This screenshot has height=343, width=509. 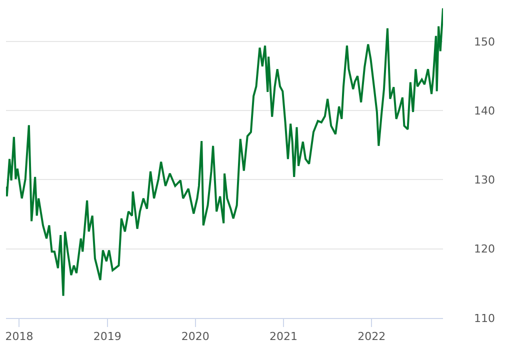 I want to click on y-tick-label: 130, so click(x=484, y=180).